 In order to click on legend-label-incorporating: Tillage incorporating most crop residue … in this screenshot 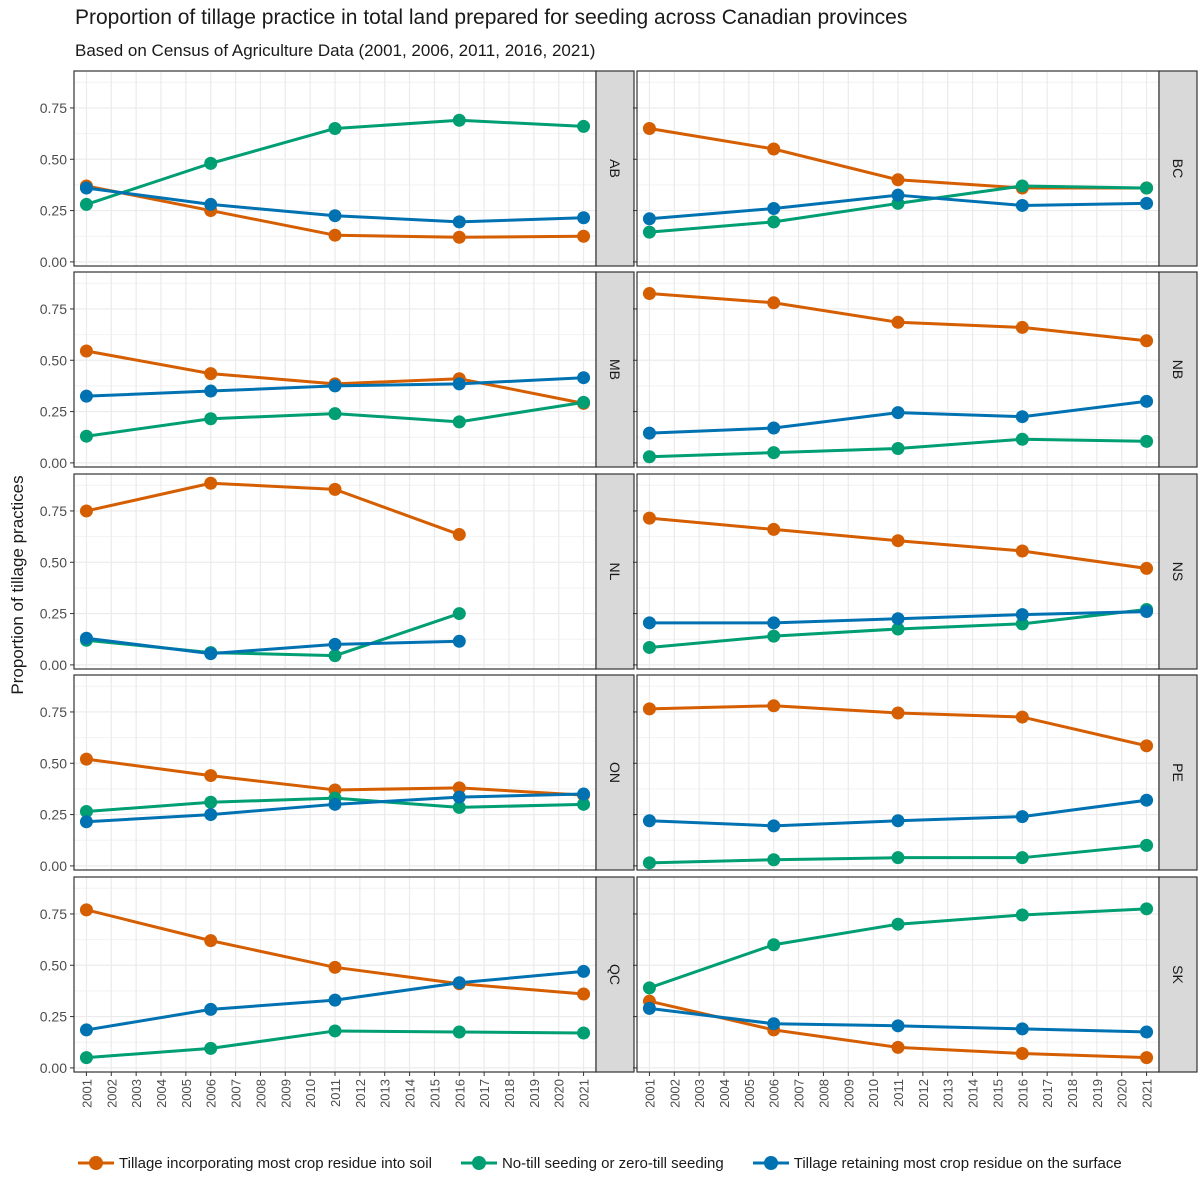, I will do `click(275, 1163)`.